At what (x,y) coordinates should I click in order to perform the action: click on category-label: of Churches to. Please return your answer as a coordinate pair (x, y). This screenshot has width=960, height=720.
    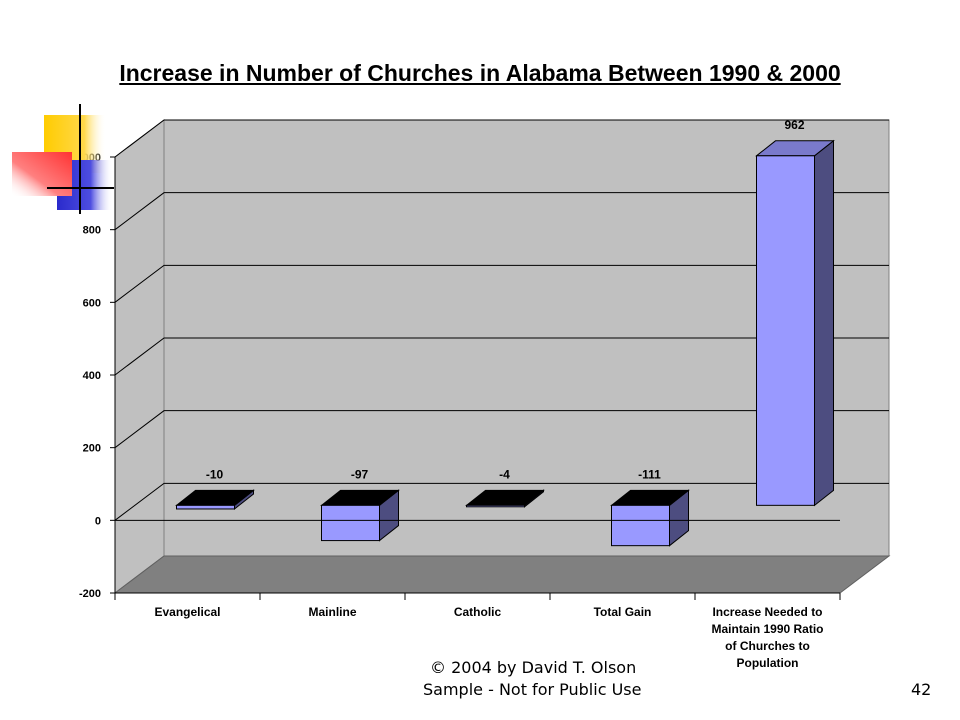
    Looking at the image, I should click on (767, 646).